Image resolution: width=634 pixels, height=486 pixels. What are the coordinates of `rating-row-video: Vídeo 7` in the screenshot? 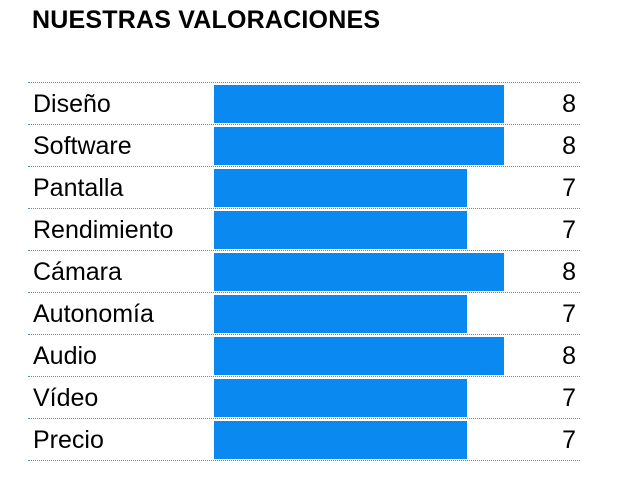 It's located at (304, 398).